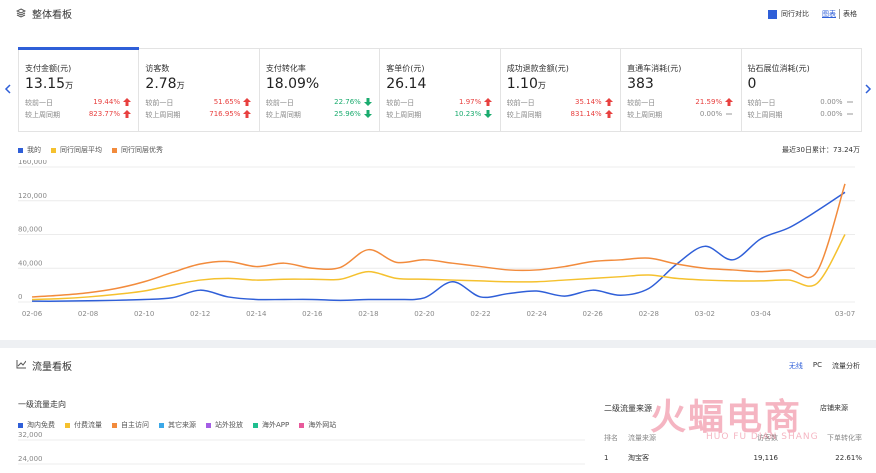 Image resolution: width=876 pixels, height=473 pixels. What do you see at coordinates (520, 103) in the screenshot?
I see `comparison-label: 较前一日` at bounding box center [520, 103].